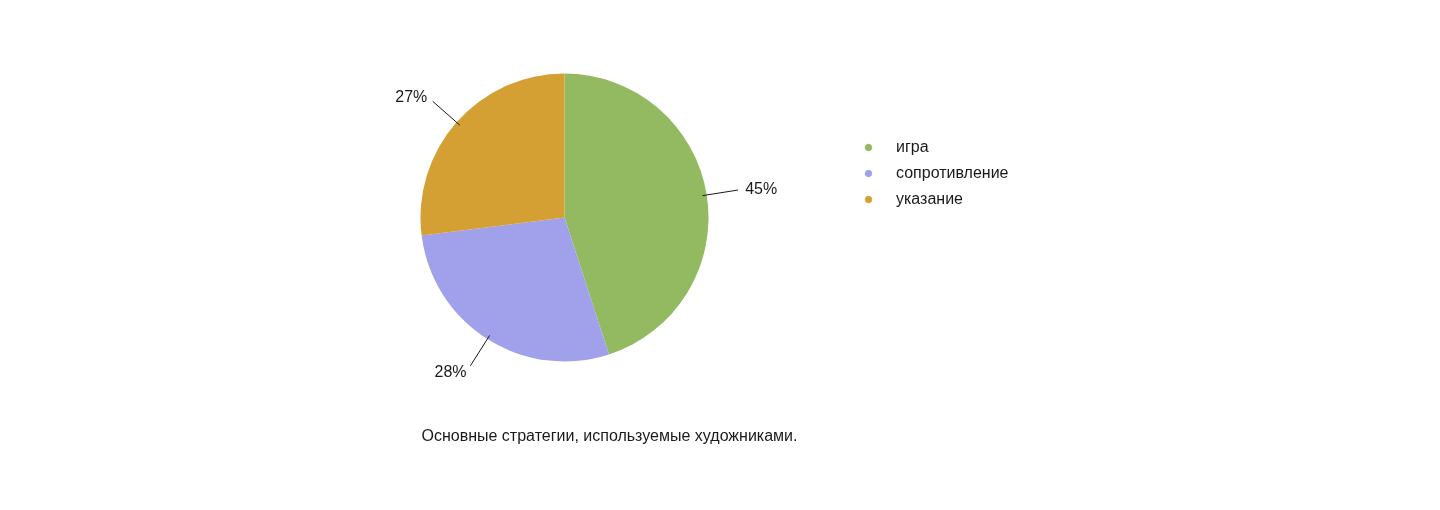 The height and width of the screenshot is (510, 1440). Describe the element at coordinates (952, 173) in the screenshot. I see `legend-label: сопротивление` at that location.